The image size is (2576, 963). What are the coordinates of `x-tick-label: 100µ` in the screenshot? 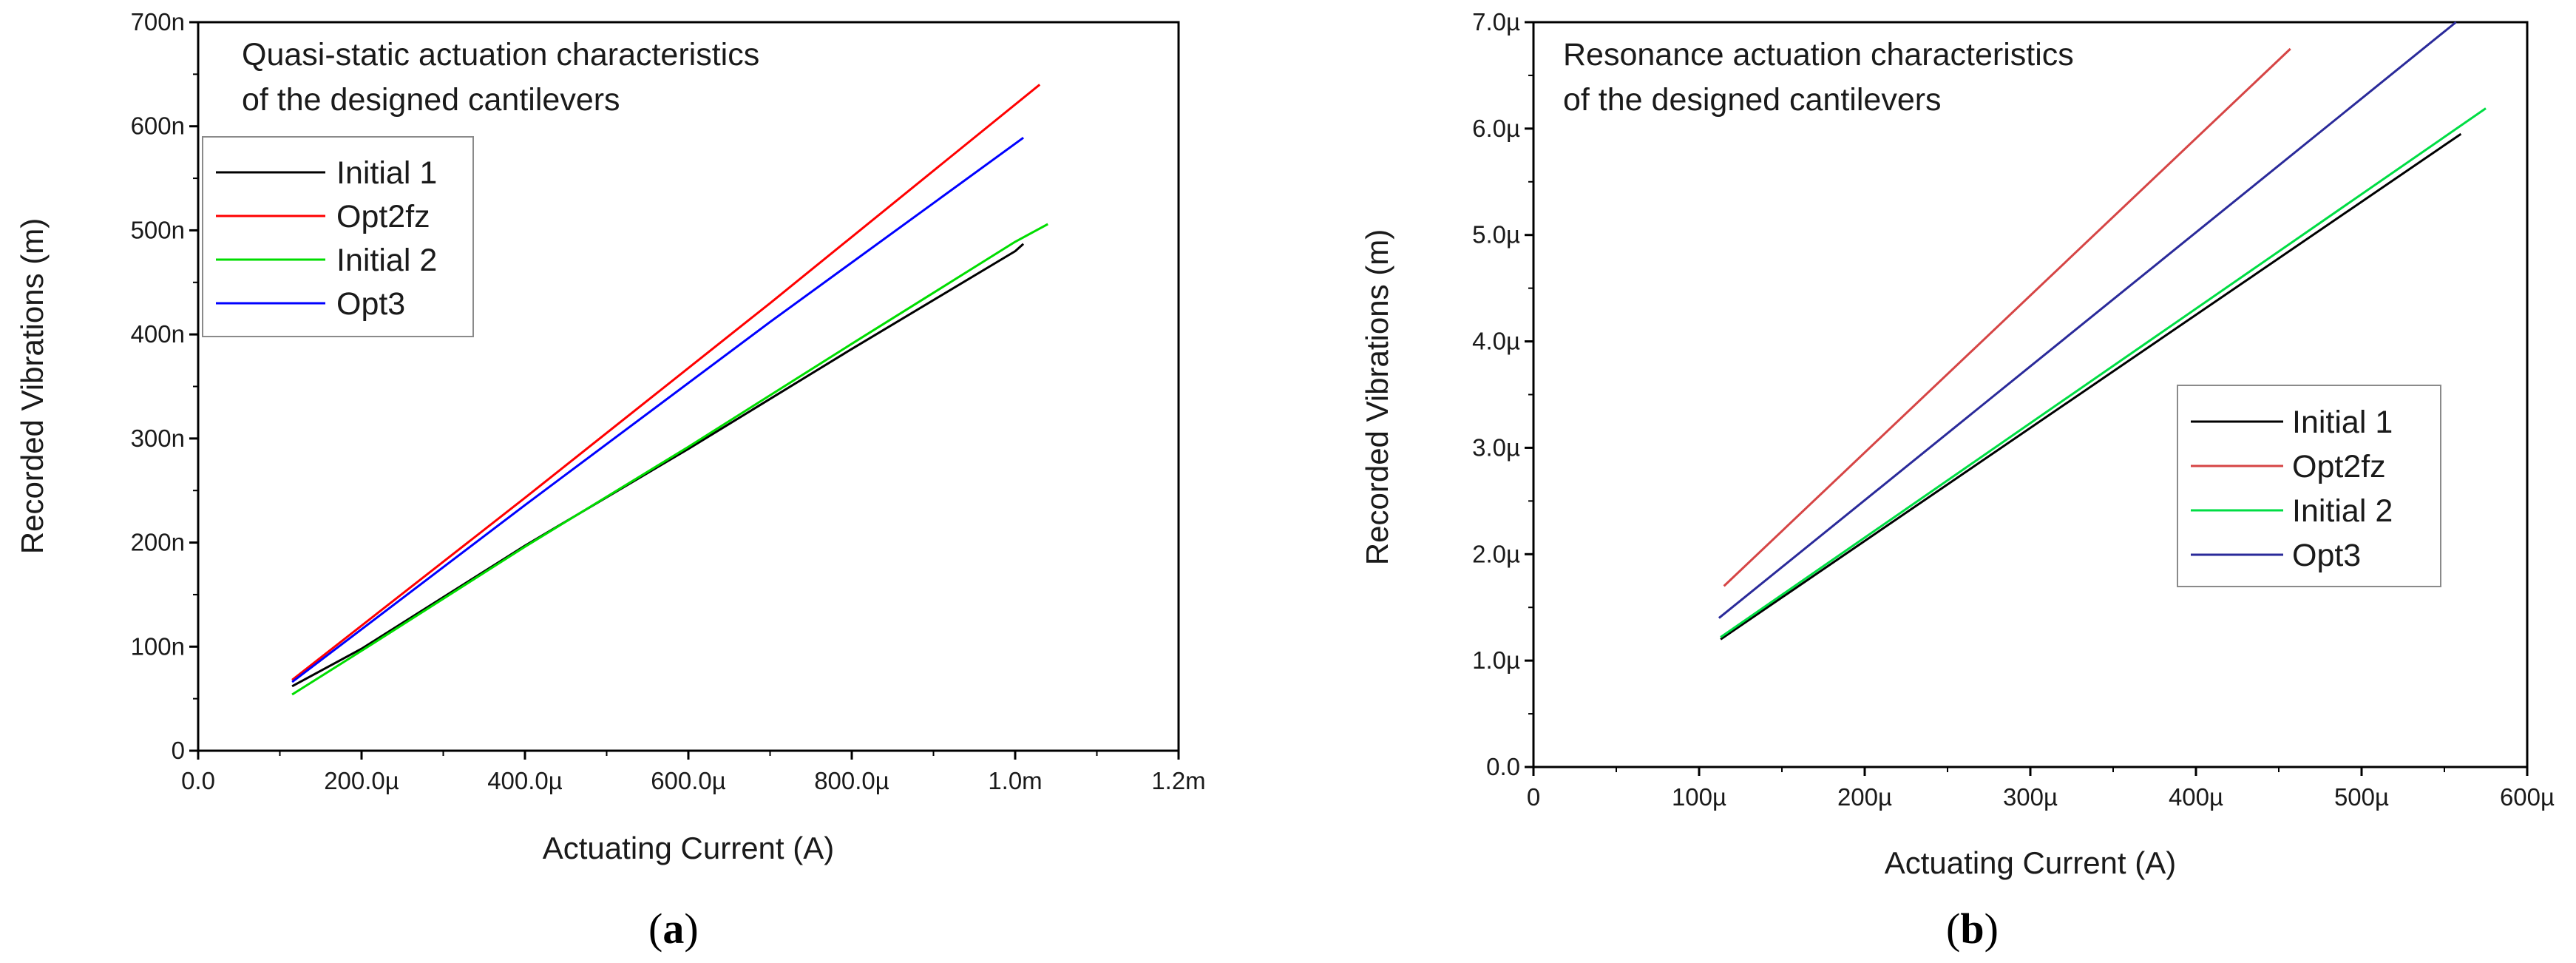 It's located at (1699, 797).